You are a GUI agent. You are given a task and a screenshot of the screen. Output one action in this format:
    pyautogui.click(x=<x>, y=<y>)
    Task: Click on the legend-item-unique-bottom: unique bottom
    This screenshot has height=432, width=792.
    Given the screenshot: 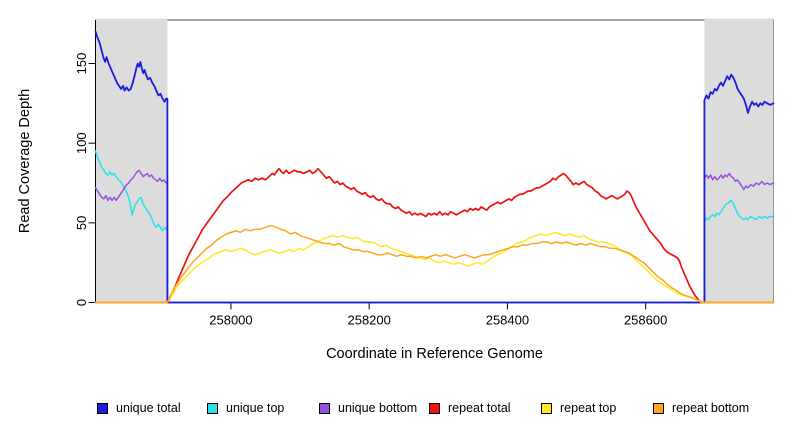 What is the action you would take?
    pyautogui.click(x=368, y=408)
    